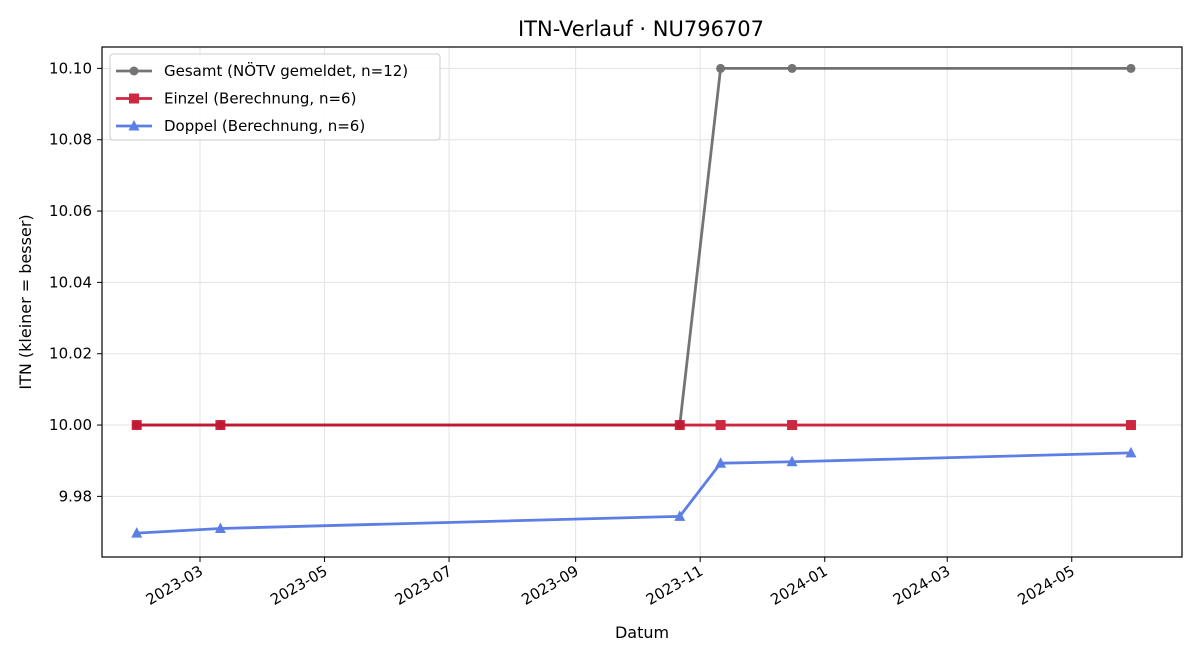 This screenshot has height=660, width=1200. I want to click on y-tick-label: 10.04, so click(70, 282).